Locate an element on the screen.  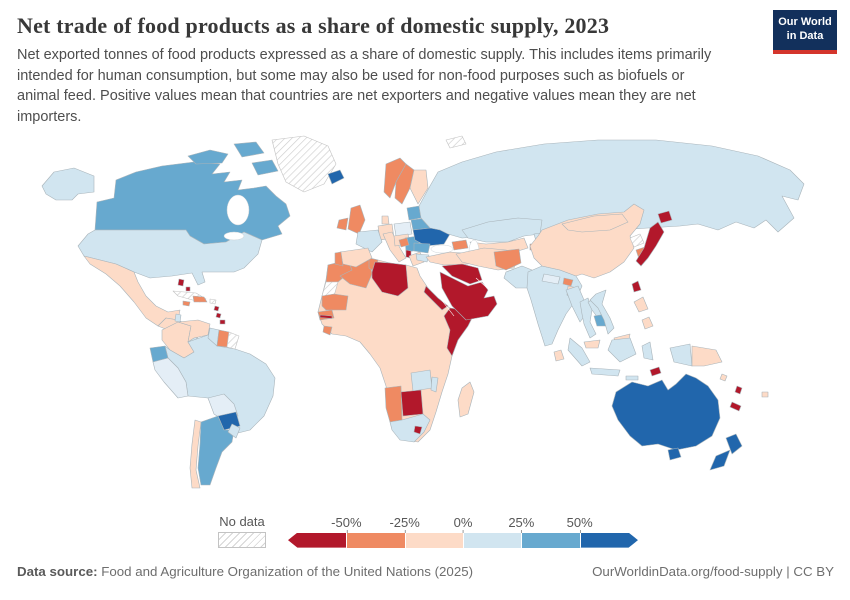
country-taiwan is located at coordinates (636, 286).